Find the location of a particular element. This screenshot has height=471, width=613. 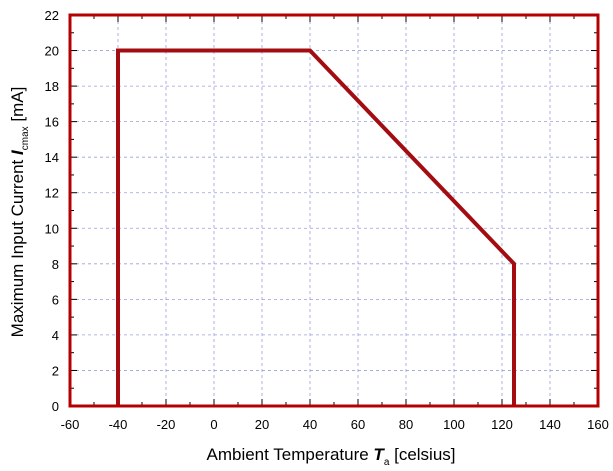

x-tick-label: 0 is located at coordinates (213, 424).